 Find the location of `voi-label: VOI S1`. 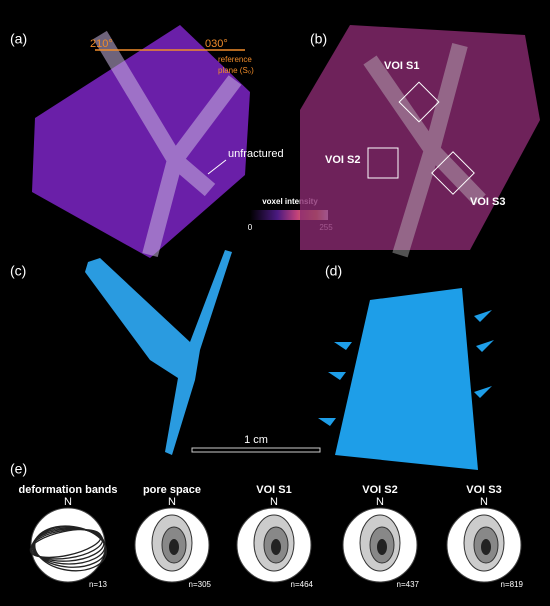

voi-label: VOI S1 is located at coordinates (401, 66).